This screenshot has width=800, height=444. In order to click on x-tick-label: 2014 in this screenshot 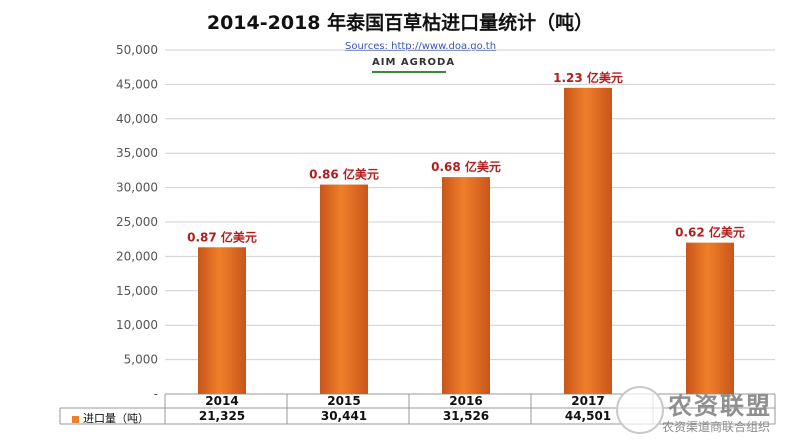, I will do `click(221, 401)`.